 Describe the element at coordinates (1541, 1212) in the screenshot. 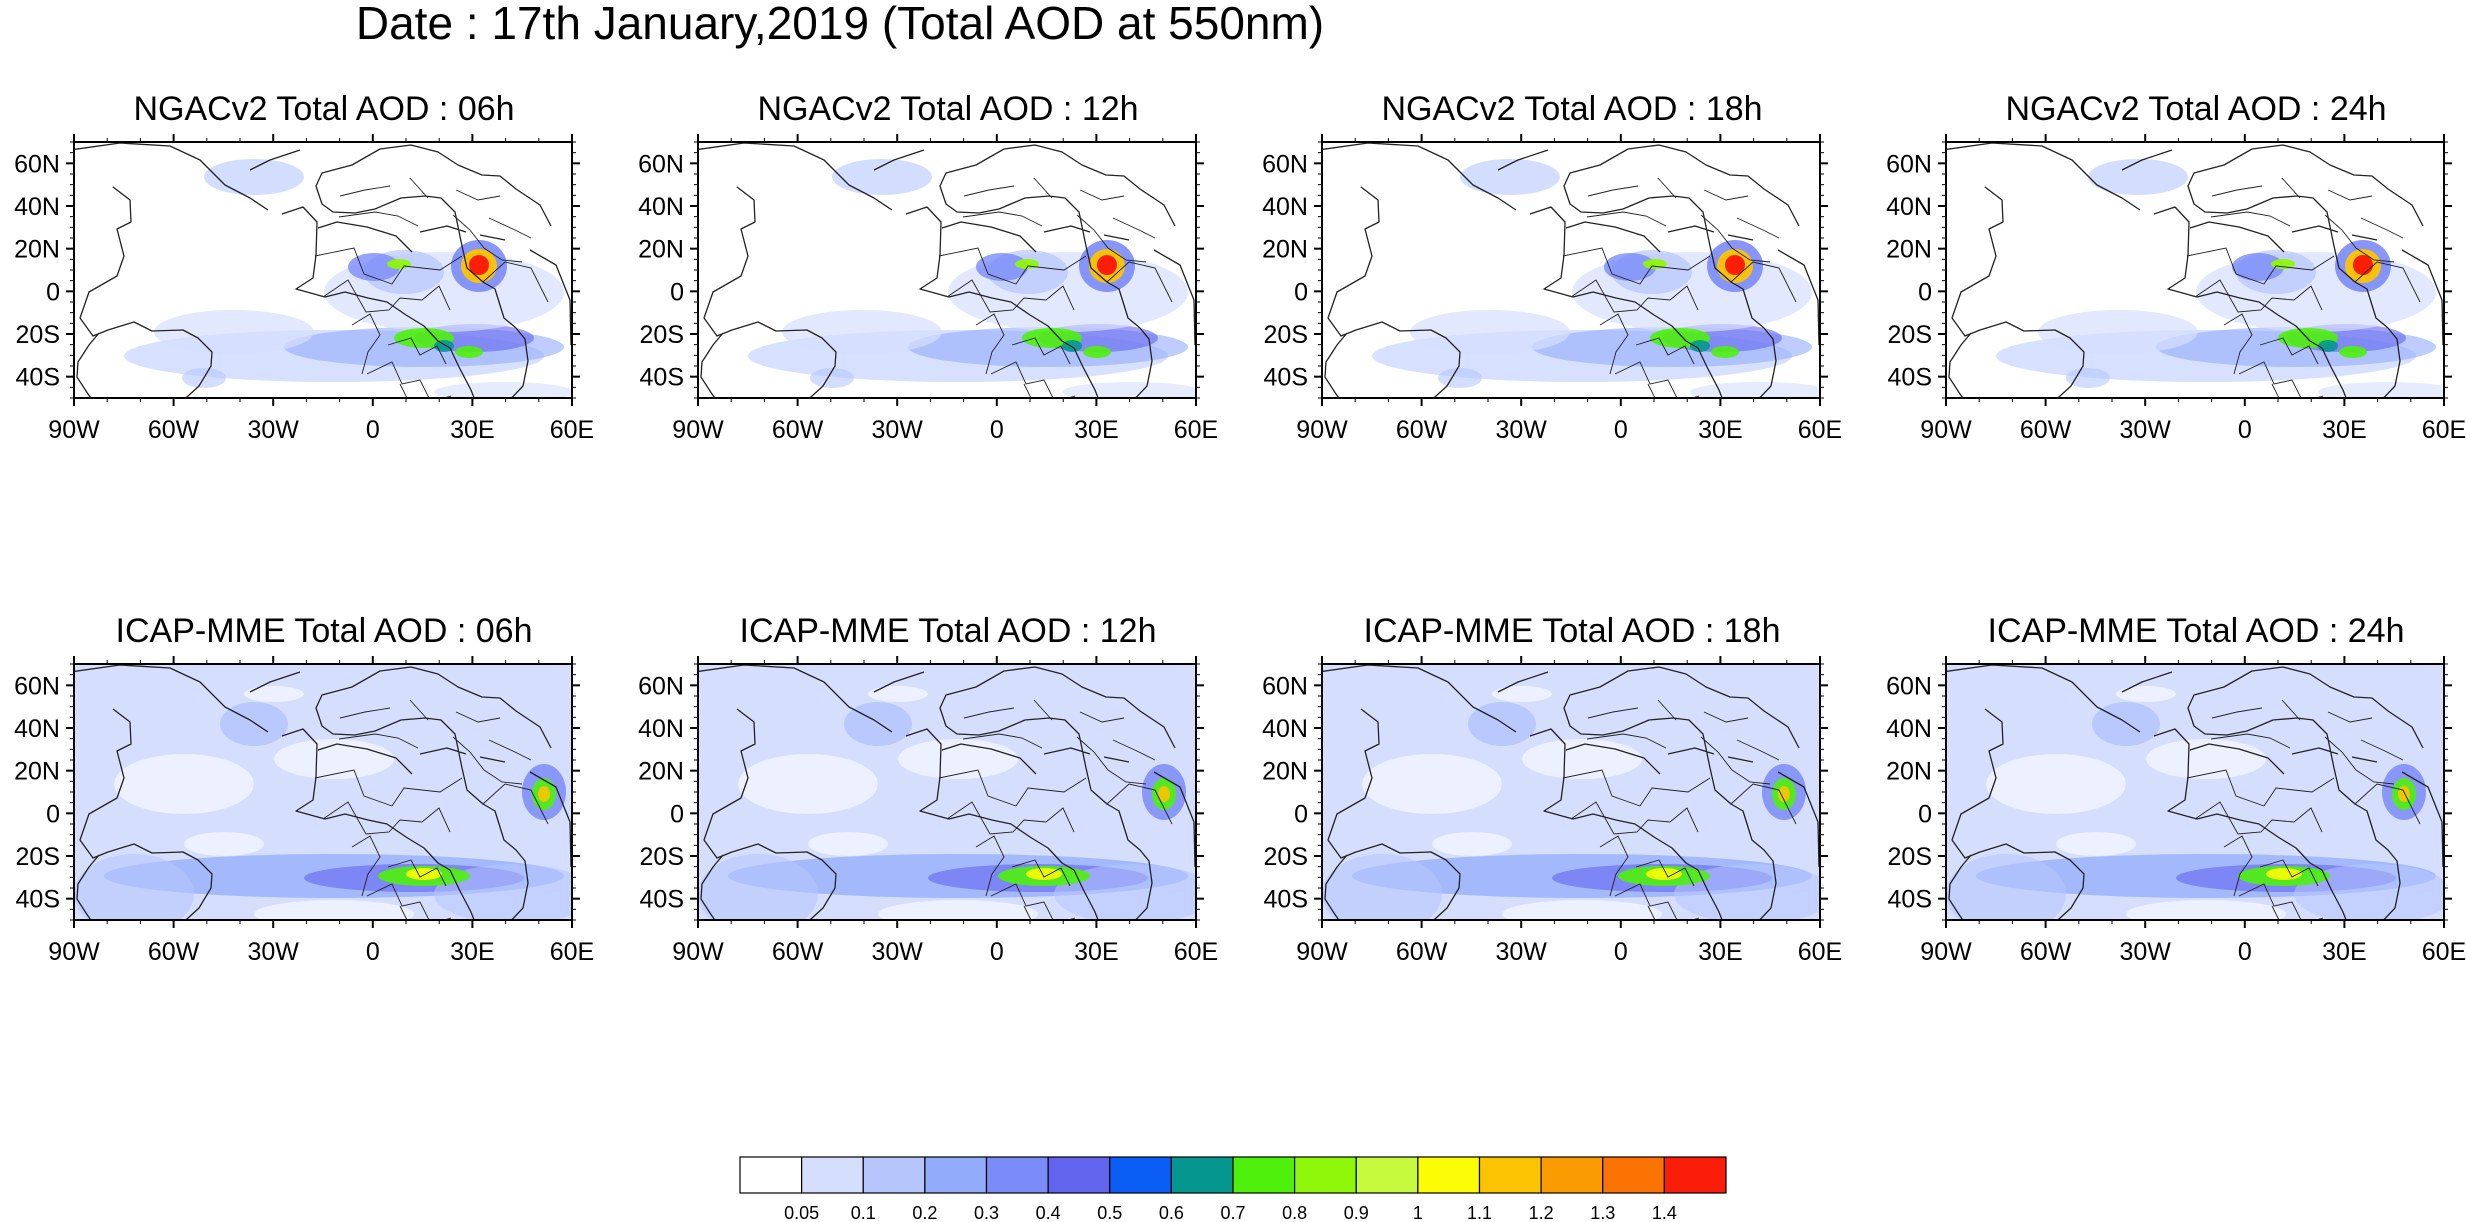

I see `colorbar-label: 1.2` at that location.